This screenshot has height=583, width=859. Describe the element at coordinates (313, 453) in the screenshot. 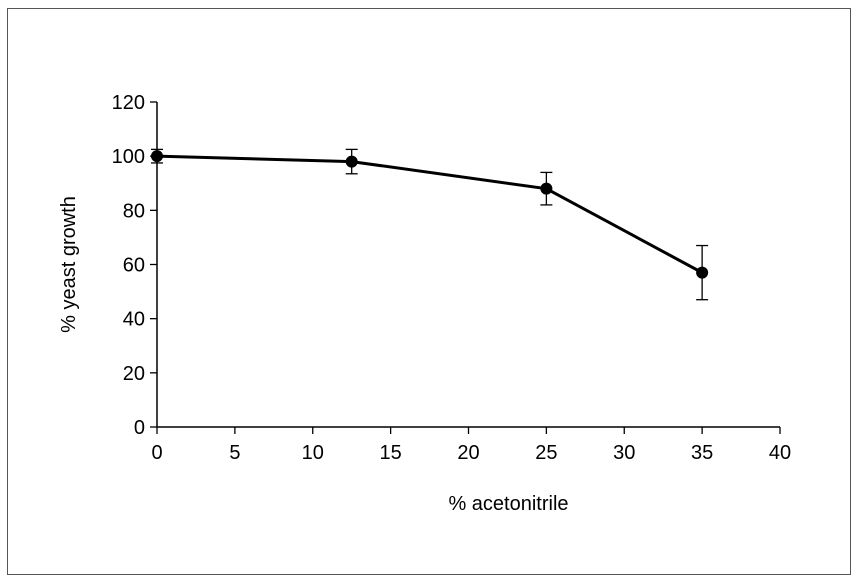

I see `x-tick-label: 10` at that location.